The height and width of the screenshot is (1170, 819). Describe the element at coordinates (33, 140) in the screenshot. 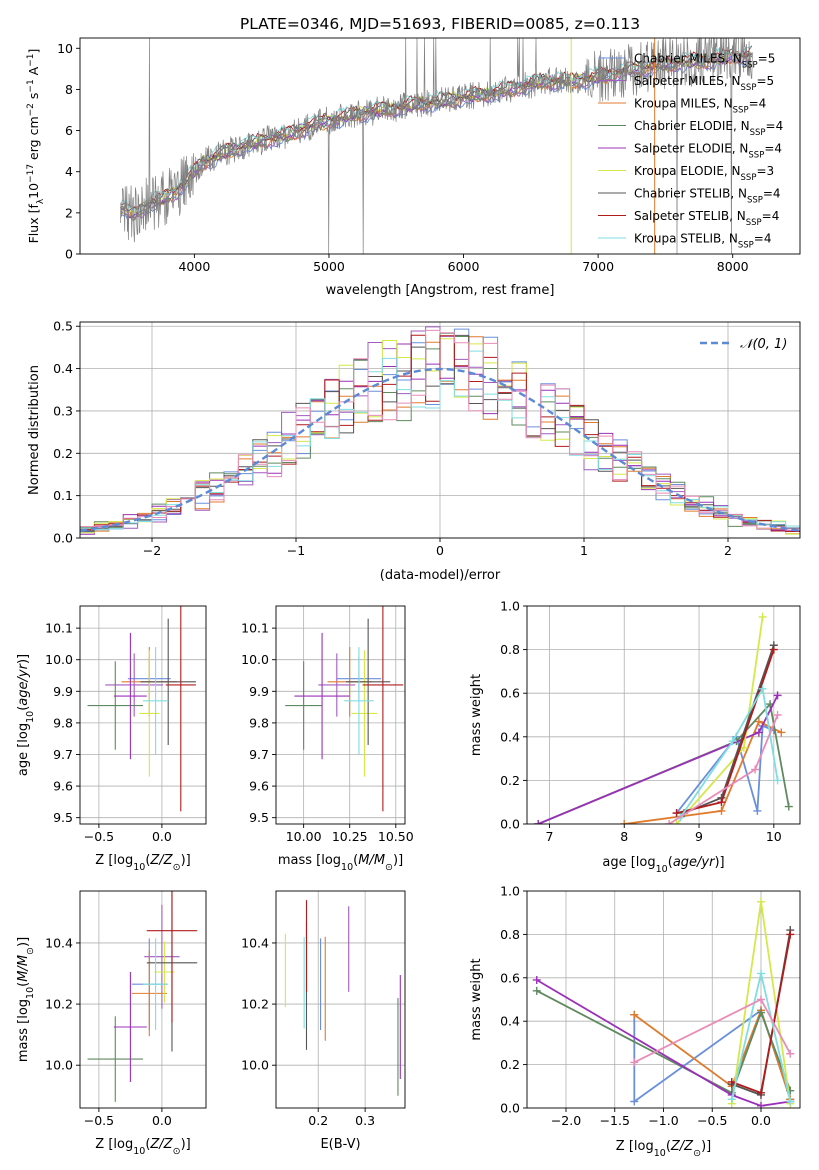

I see `y-label-part: erg cm` at that location.